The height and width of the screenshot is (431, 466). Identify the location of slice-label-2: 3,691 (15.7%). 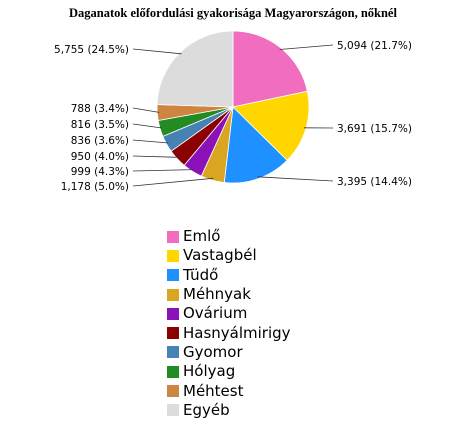
(374, 129).